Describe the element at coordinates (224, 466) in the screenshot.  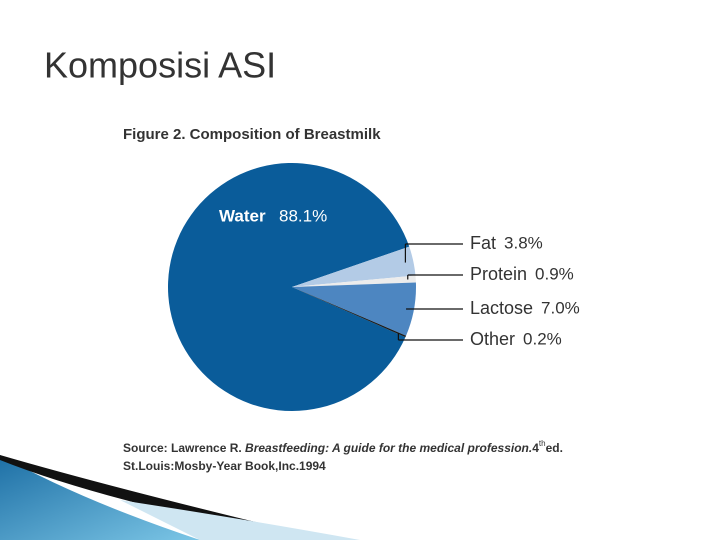
I see `source-line-2: St.Louis:Mosby-Year Book,Inc.1994` at that location.